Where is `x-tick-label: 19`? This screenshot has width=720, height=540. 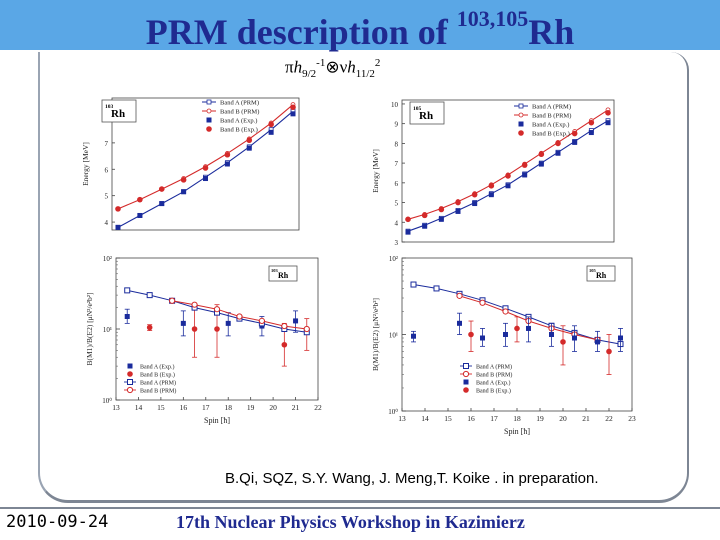 x-tick-label: 19 is located at coordinates (251, 407).